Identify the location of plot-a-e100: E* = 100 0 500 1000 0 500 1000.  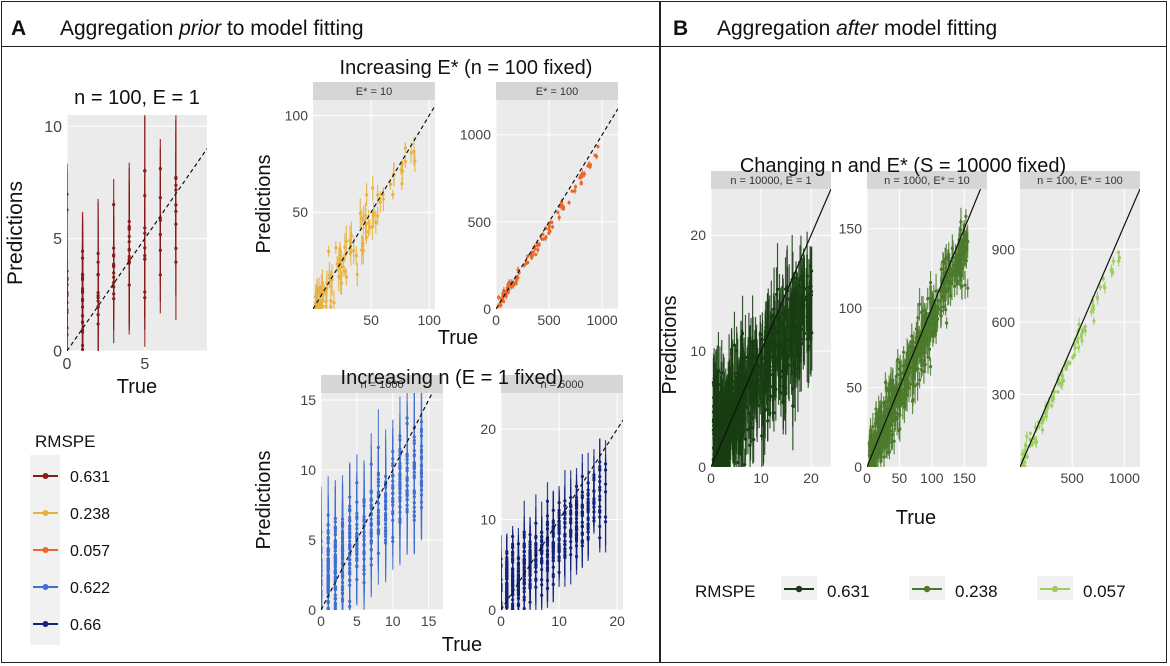
(539, 205).